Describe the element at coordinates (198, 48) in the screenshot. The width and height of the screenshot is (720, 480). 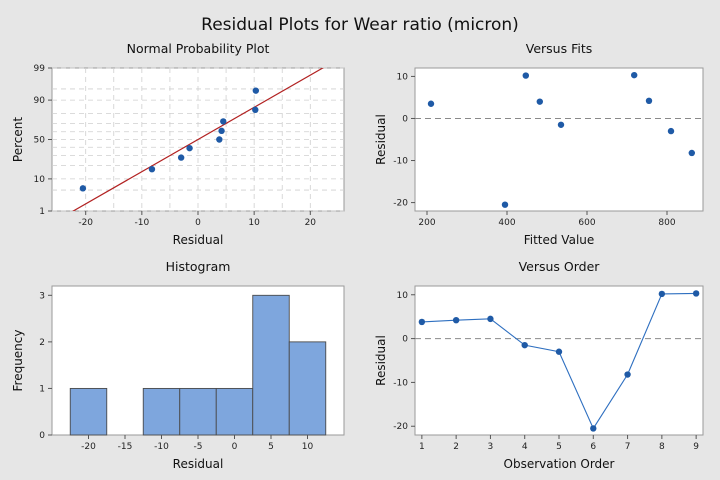
I see `panel-title: Normal Probability Plot` at that location.